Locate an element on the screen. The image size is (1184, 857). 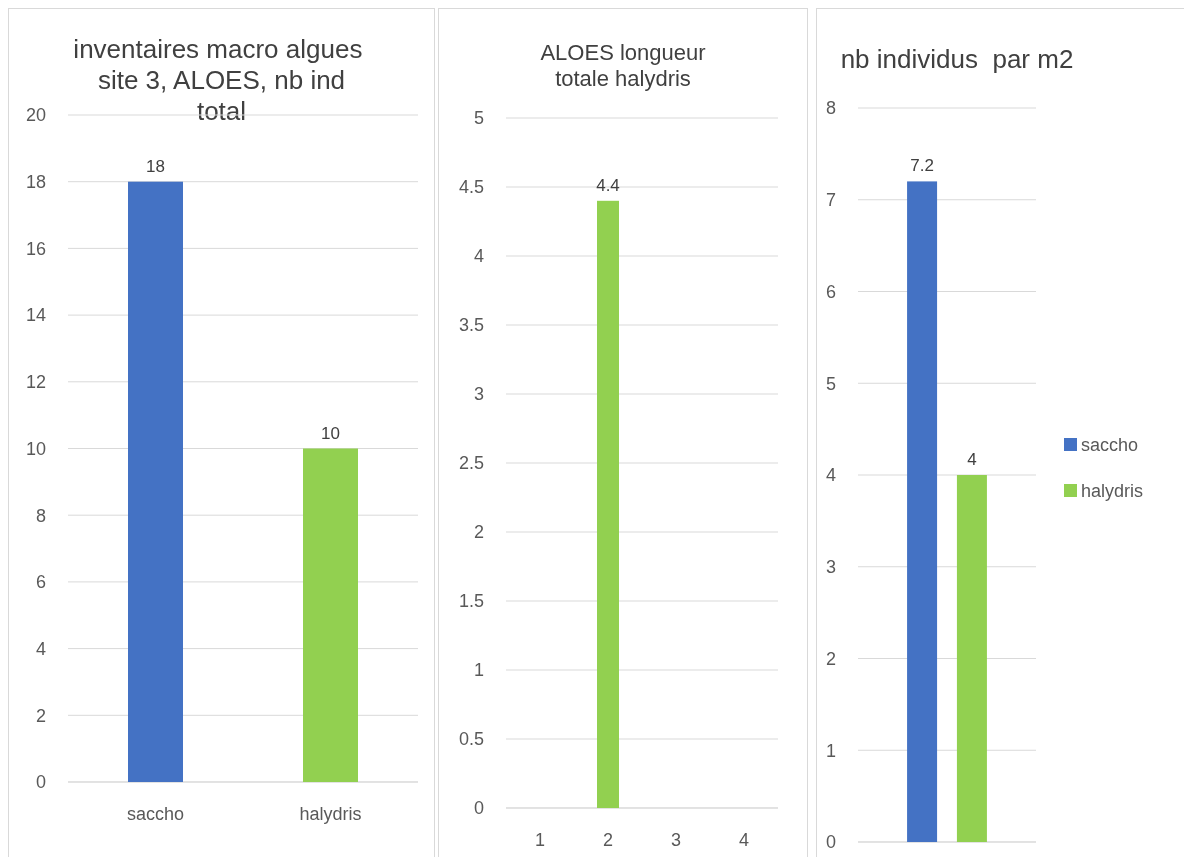
x-tick-label: 1 is located at coordinates (540, 840).